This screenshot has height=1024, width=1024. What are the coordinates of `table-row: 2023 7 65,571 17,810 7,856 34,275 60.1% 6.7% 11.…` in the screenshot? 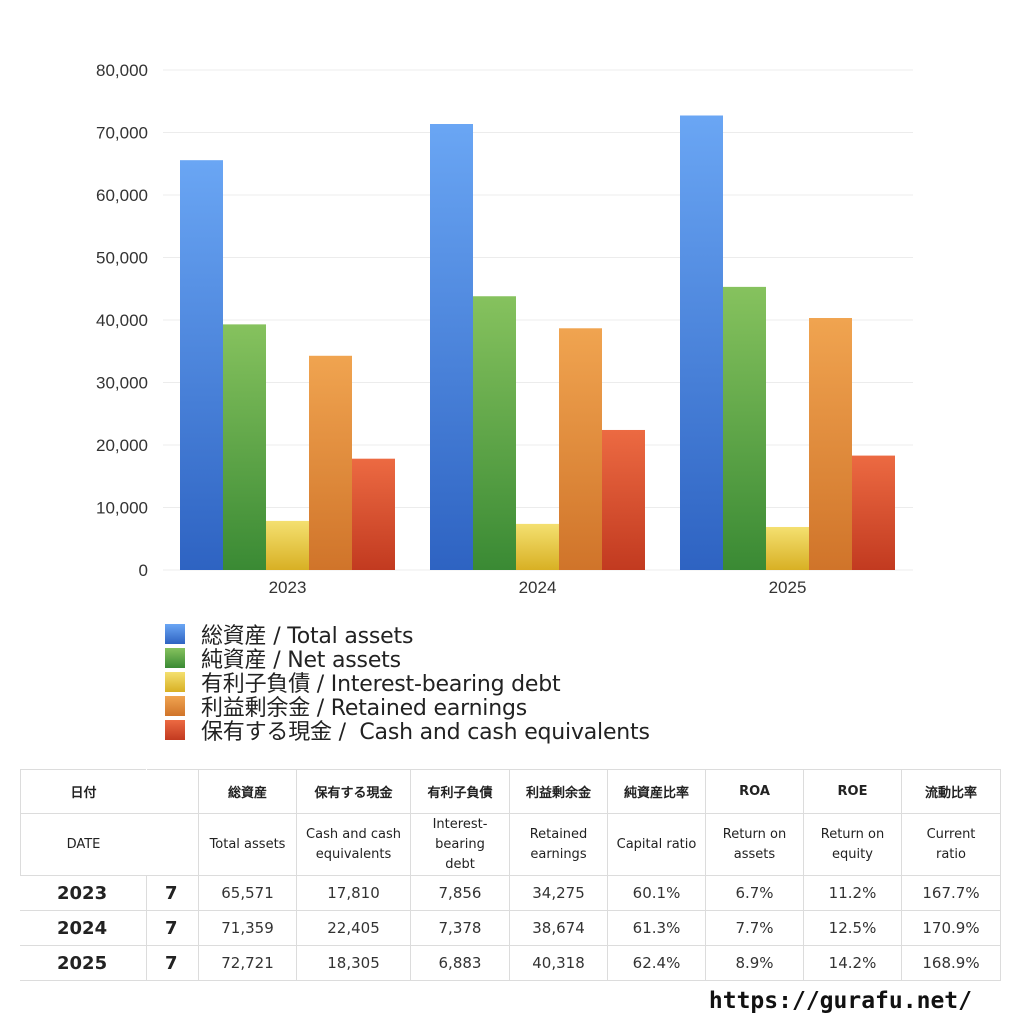 It's located at (510, 893).